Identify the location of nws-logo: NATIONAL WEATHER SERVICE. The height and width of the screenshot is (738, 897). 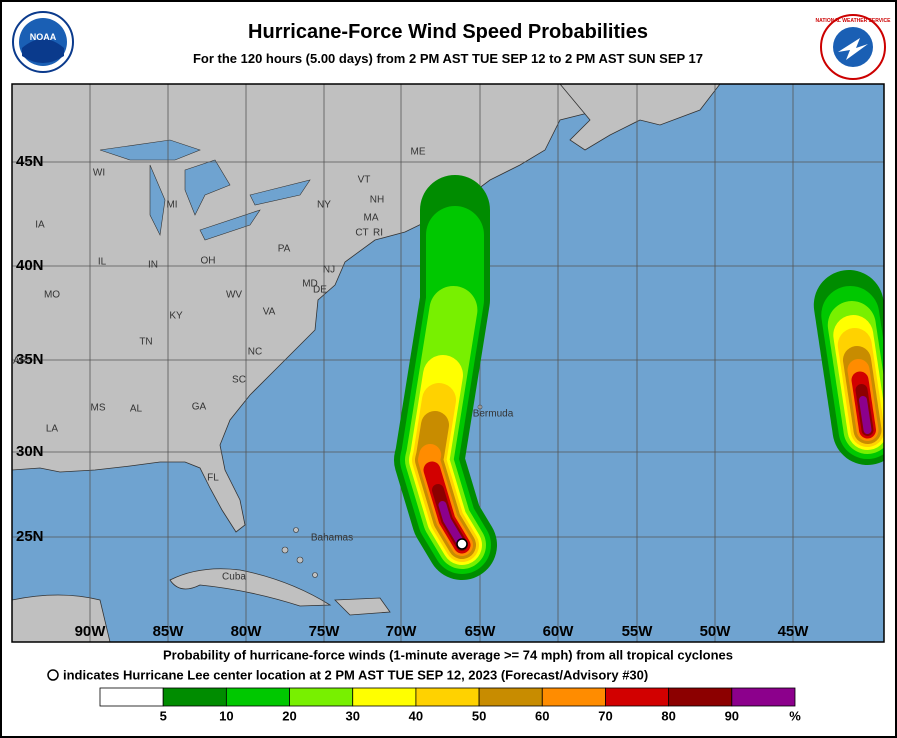
(854, 47).